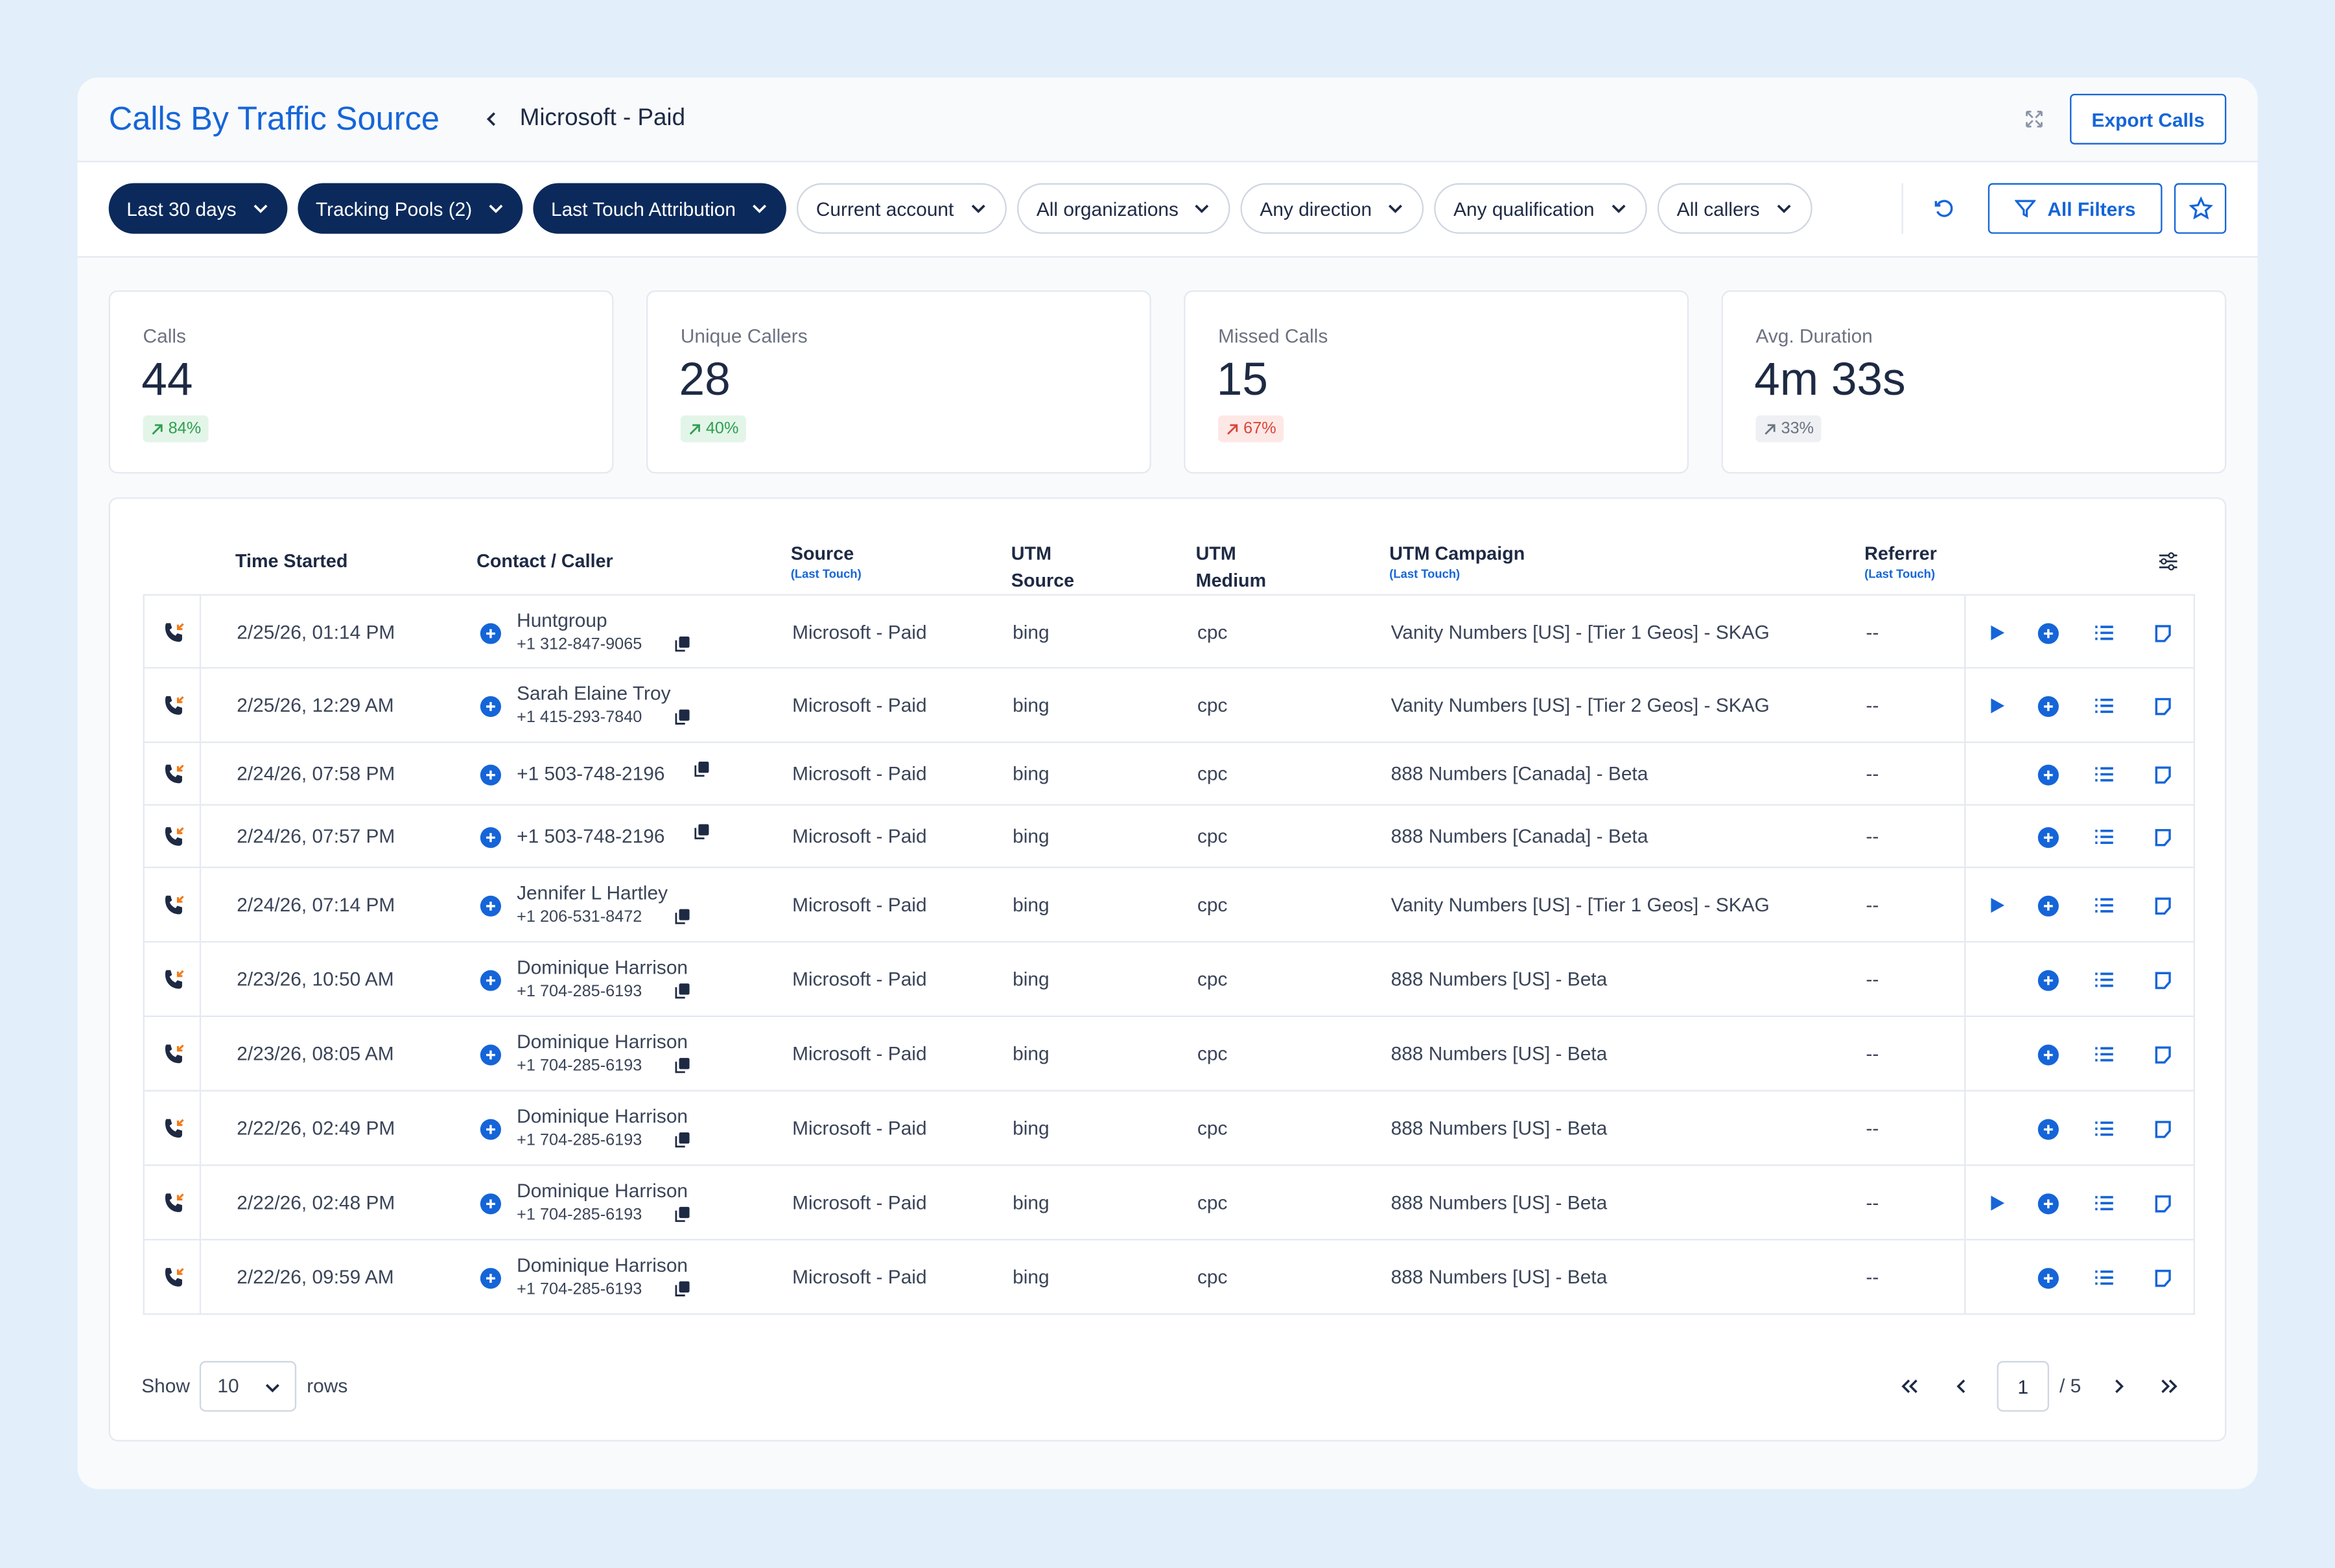 This screenshot has height=1568, width=2335. I want to click on rows-select: 10, so click(248, 1387).